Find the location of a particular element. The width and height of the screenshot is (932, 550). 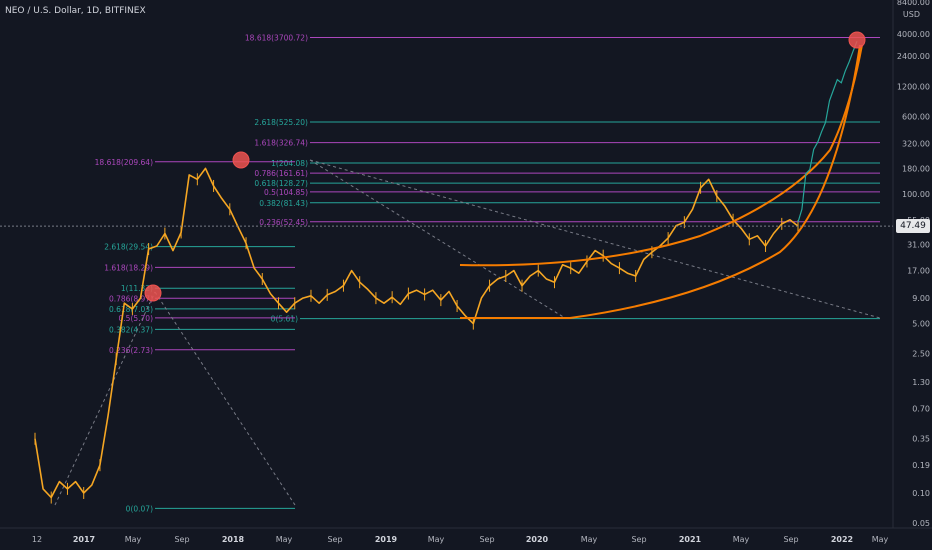

y-tick-label: 2.50 is located at coordinates (921, 354).